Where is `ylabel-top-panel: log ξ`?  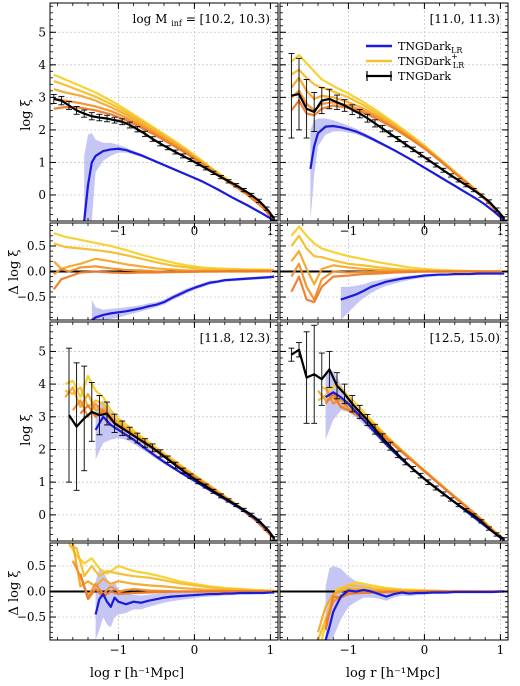
ylabel-top-panel: log ξ is located at coordinates (26, 115).